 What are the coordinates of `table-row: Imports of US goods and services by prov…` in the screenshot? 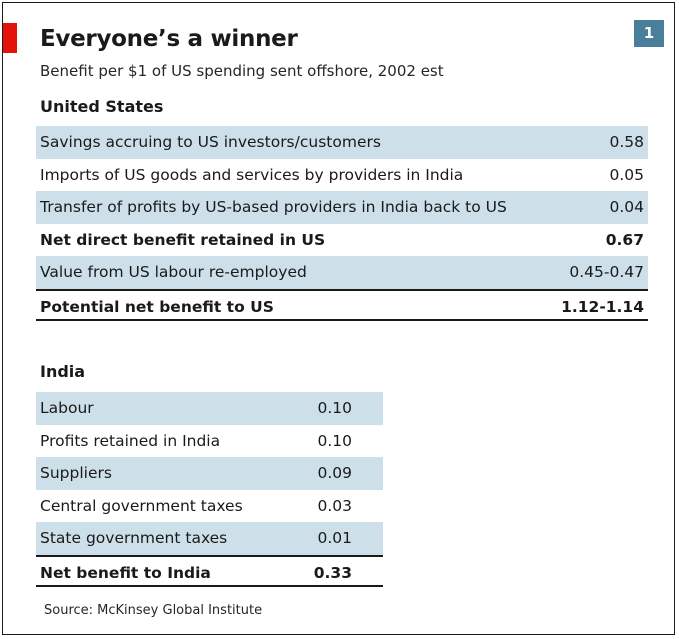 It's located at (342, 175).